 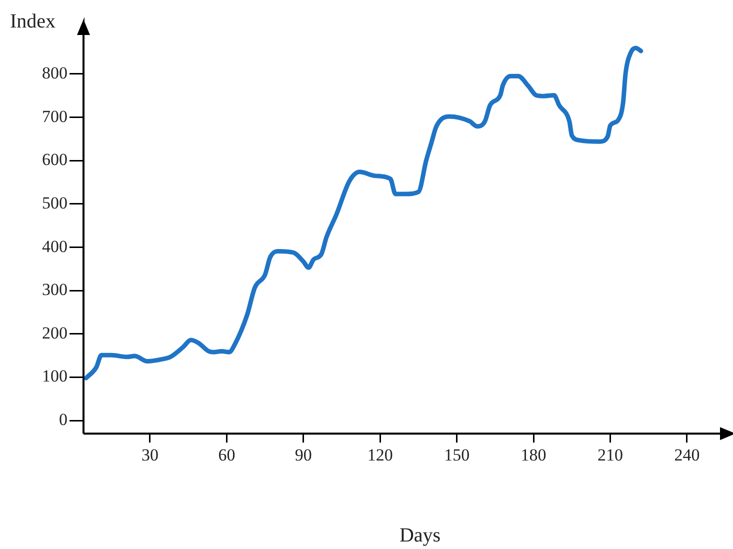 I want to click on y-tick-label: 600, so click(x=55, y=160).